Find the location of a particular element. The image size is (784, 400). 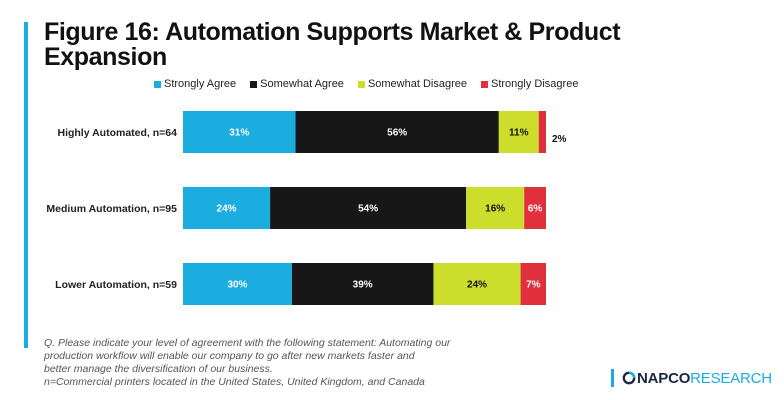

data-label-somewhat-disagree-medium-automation-n-95: 16% is located at coordinates (495, 209).